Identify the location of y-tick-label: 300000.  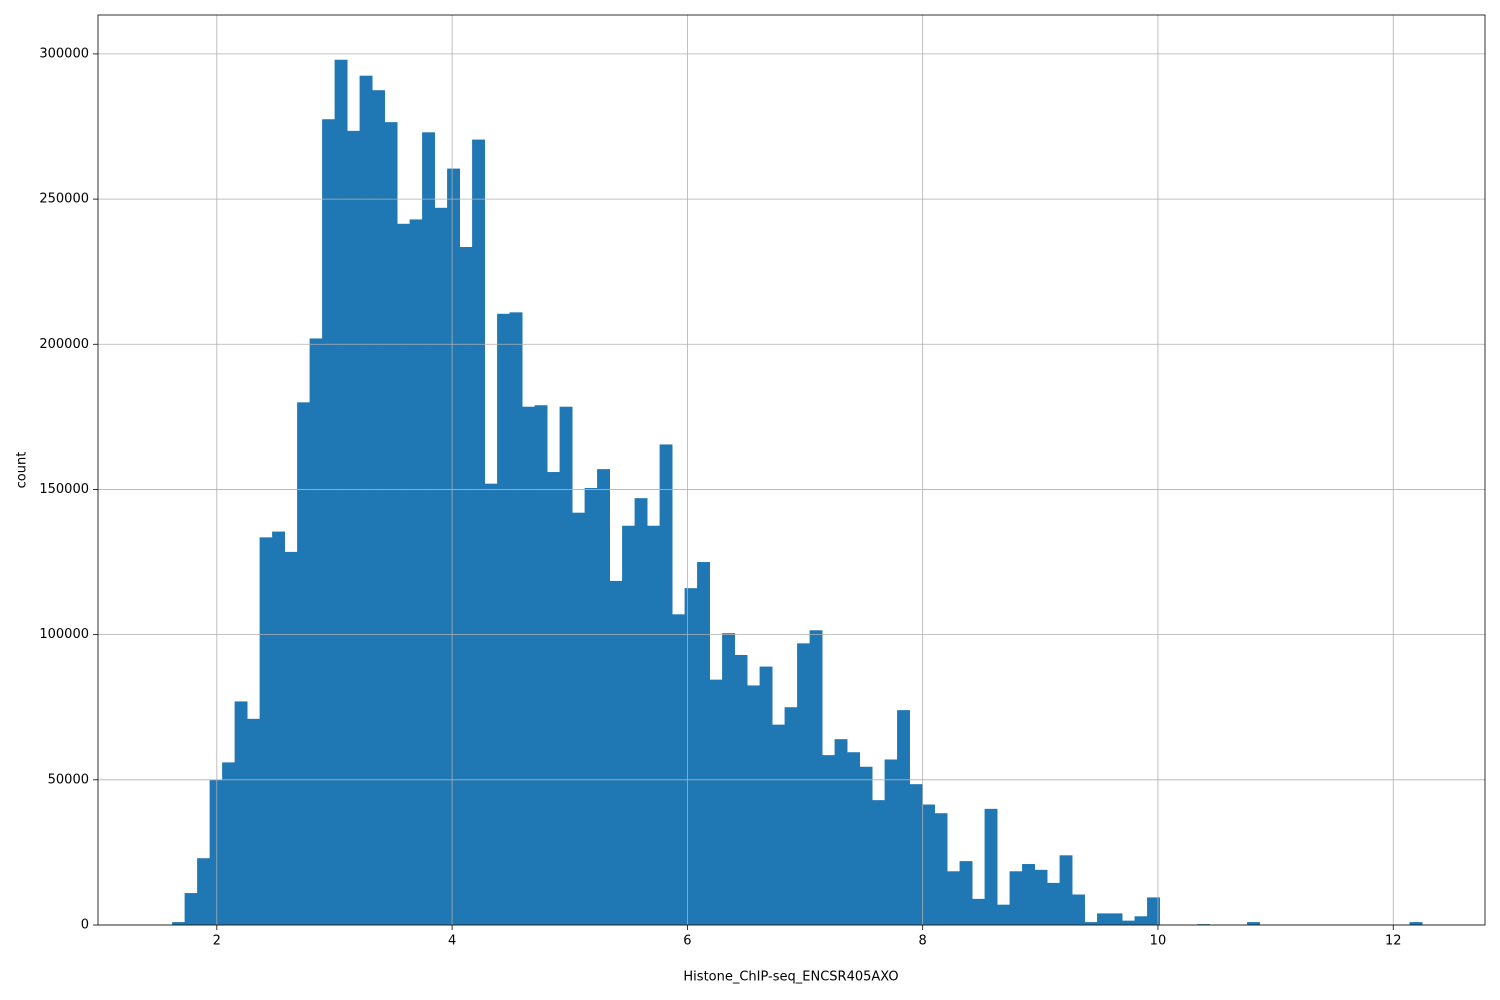
(64, 53).